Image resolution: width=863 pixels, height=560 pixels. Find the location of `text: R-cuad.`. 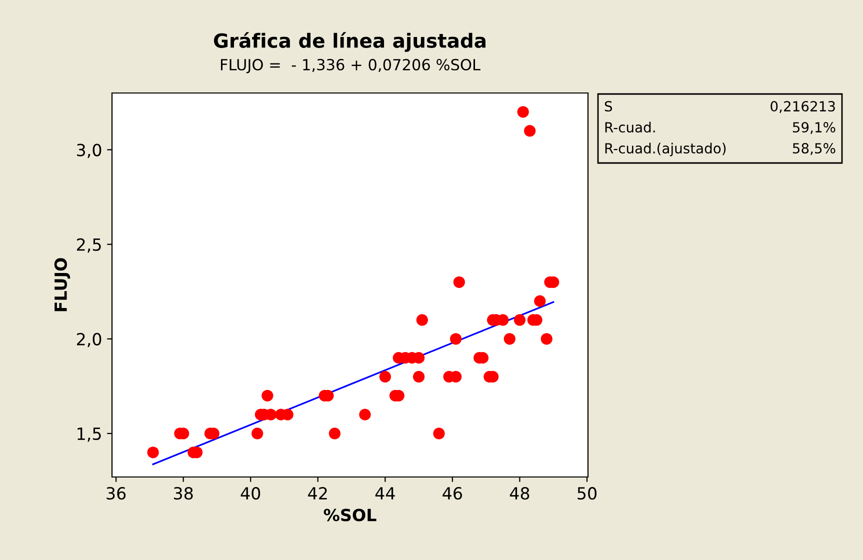

text: R-cuad. is located at coordinates (630, 127).